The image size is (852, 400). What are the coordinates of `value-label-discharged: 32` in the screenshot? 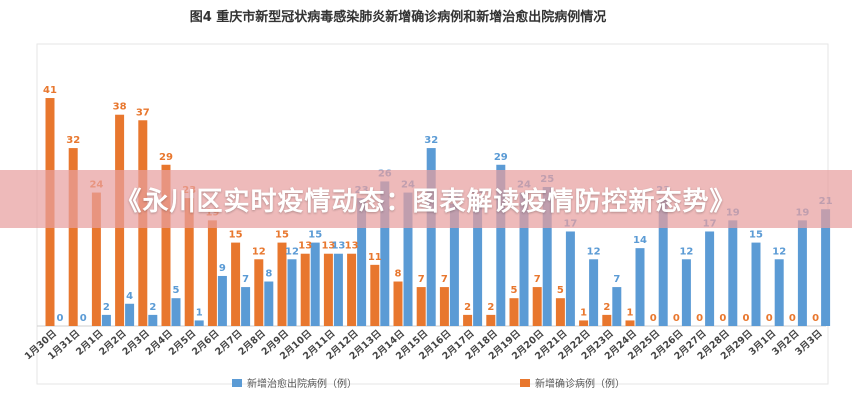 It's located at (431, 140).